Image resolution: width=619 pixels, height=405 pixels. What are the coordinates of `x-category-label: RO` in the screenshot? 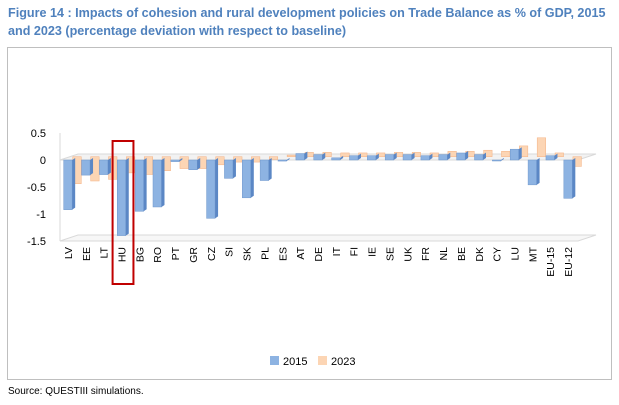 It's located at (158, 255).